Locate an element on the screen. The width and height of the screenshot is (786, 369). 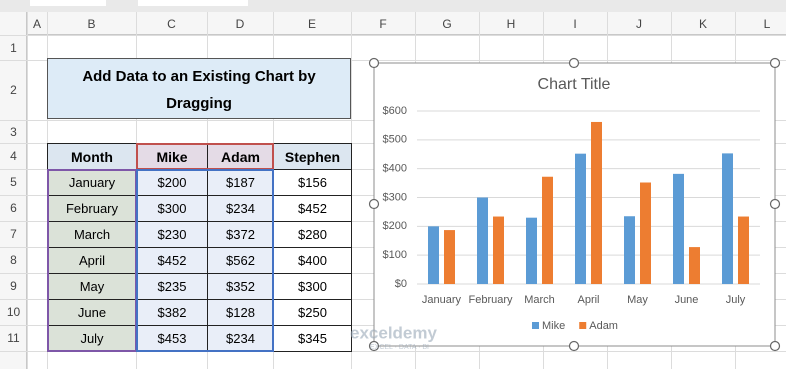
table-cell: $453 is located at coordinates (172, 338).